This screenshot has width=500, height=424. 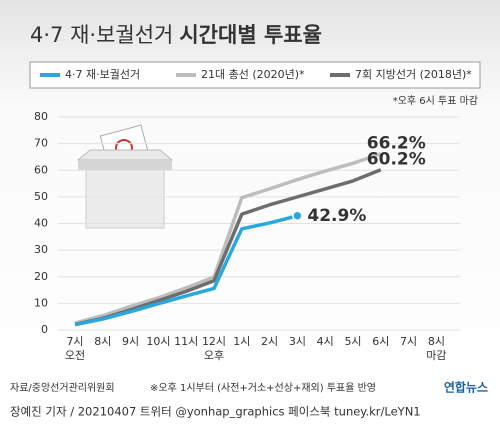 I want to click on y-tick-label: 0, so click(x=44, y=329).